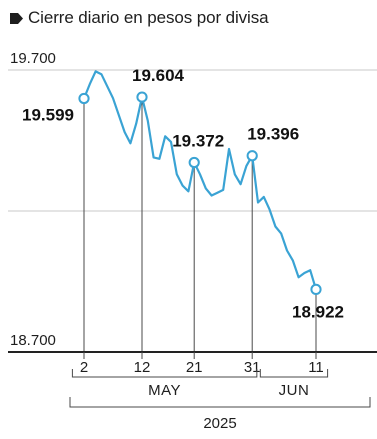 The width and height of the screenshot is (377, 439). I want to click on x-tick-label: 11, so click(316, 367).